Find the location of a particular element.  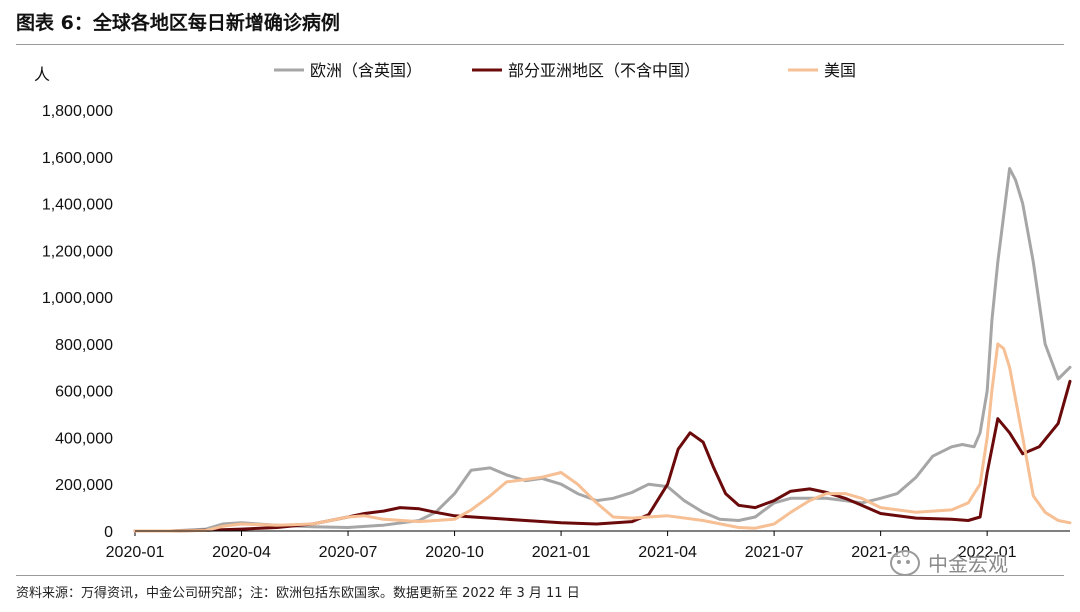

watermark-text: 中金宏观 is located at coordinates (968, 564).